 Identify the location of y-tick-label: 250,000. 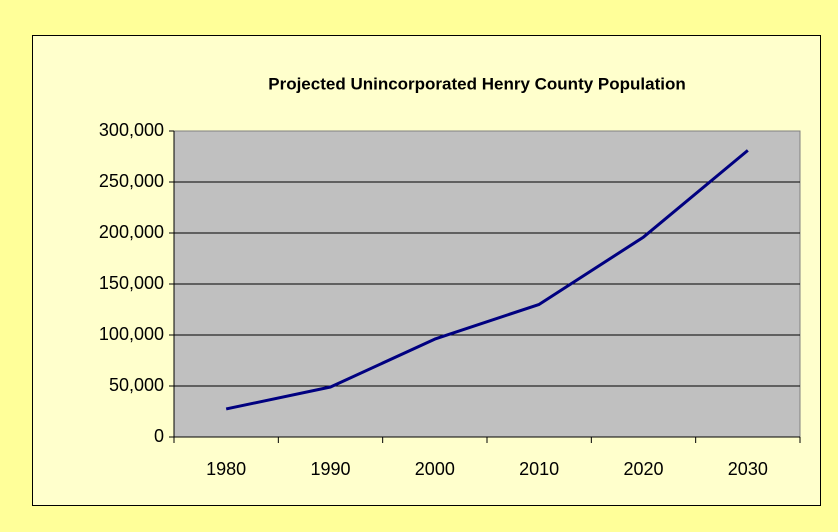
(131, 181).